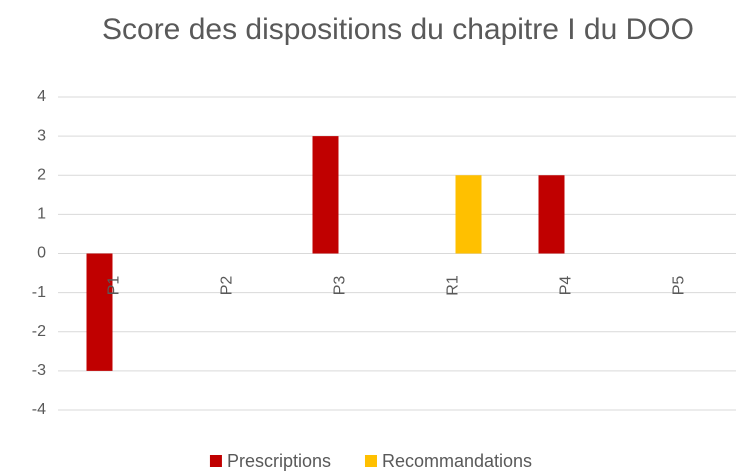  Describe the element at coordinates (279, 461) in the screenshot. I see `legend-label: Prescriptions` at that location.